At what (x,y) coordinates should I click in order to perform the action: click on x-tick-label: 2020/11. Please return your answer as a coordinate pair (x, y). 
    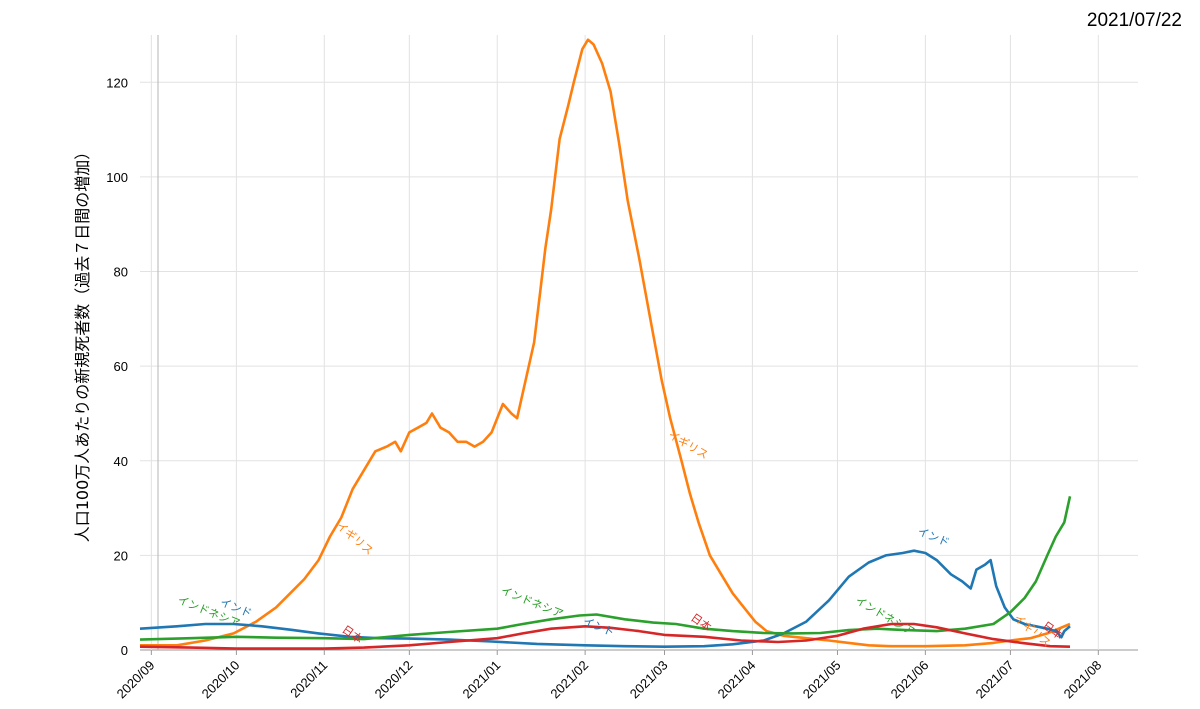
    Looking at the image, I should click on (308, 679).